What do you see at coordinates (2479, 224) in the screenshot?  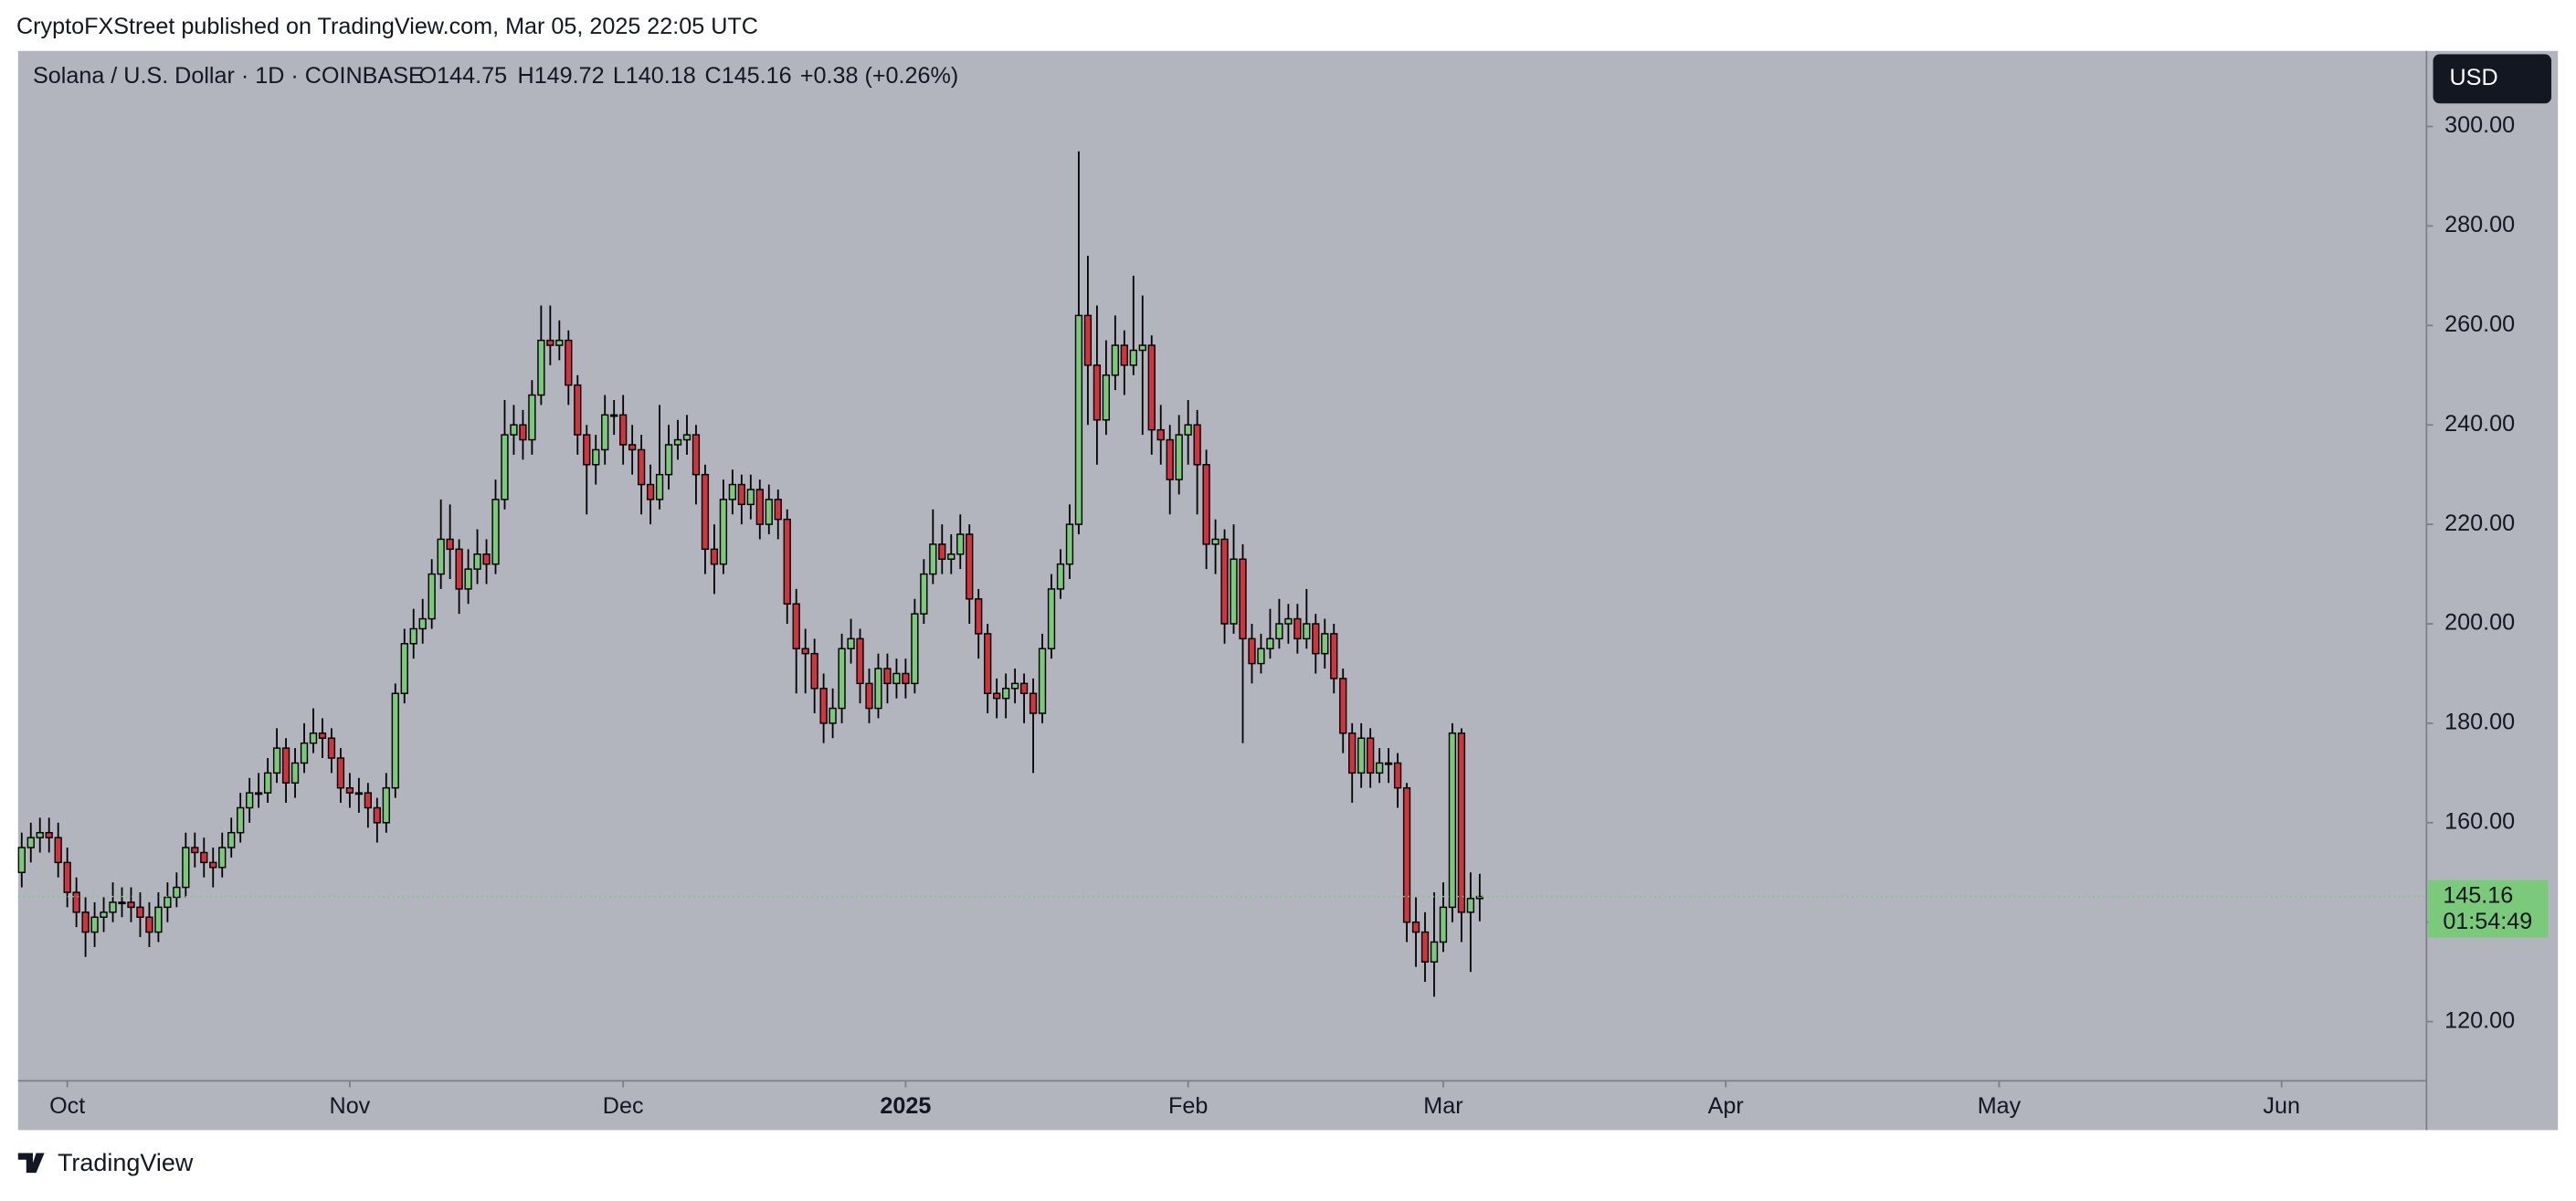 I see `y-tick-label: 280.00` at bounding box center [2479, 224].